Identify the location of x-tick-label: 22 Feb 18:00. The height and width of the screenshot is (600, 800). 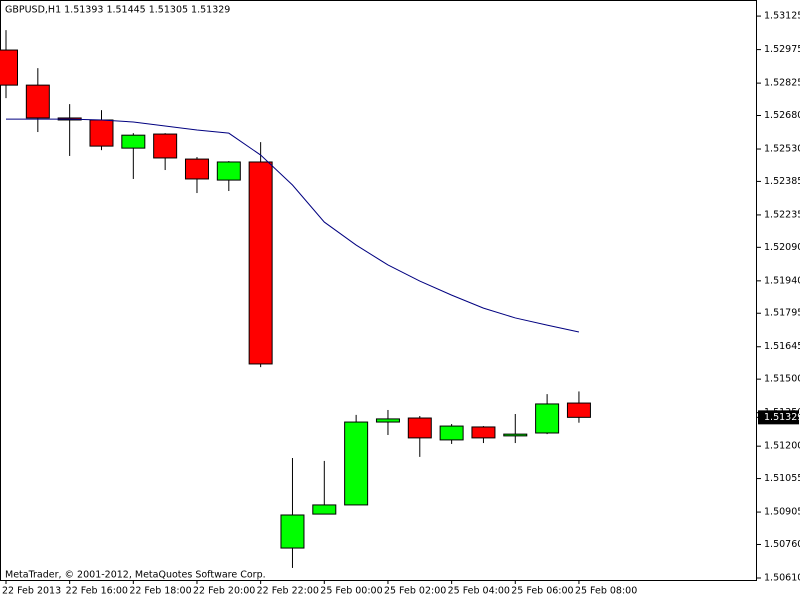
(160, 591).